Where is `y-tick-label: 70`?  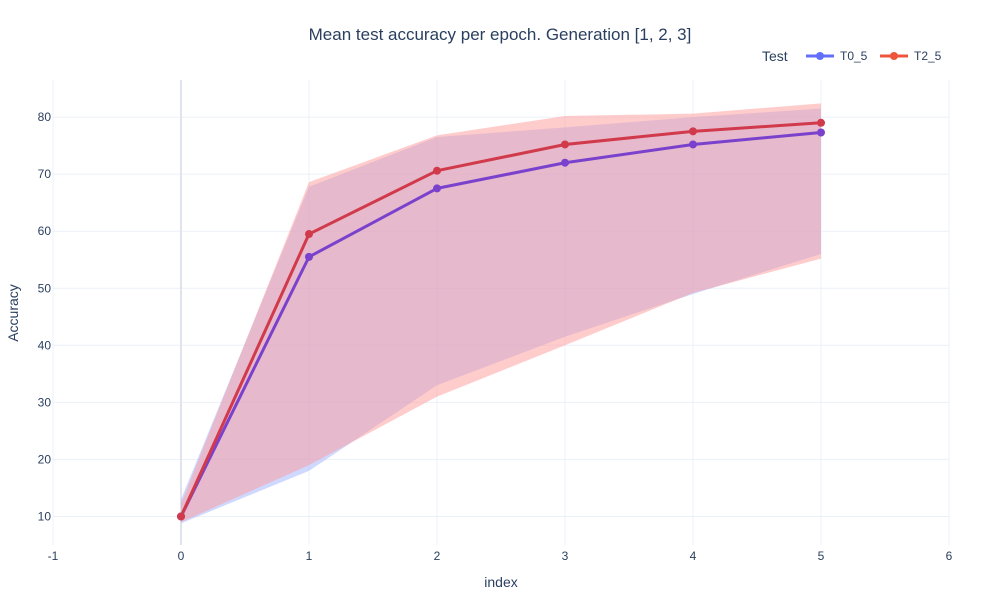 y-tick-label: 70 is located at coordinates (45, 174).